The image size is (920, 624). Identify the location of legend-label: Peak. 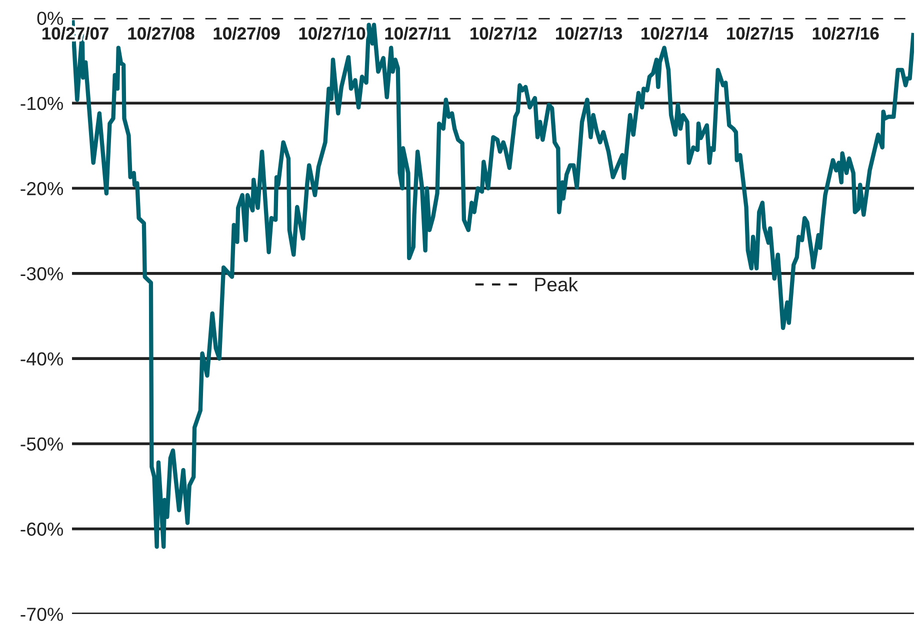
(556, 284).